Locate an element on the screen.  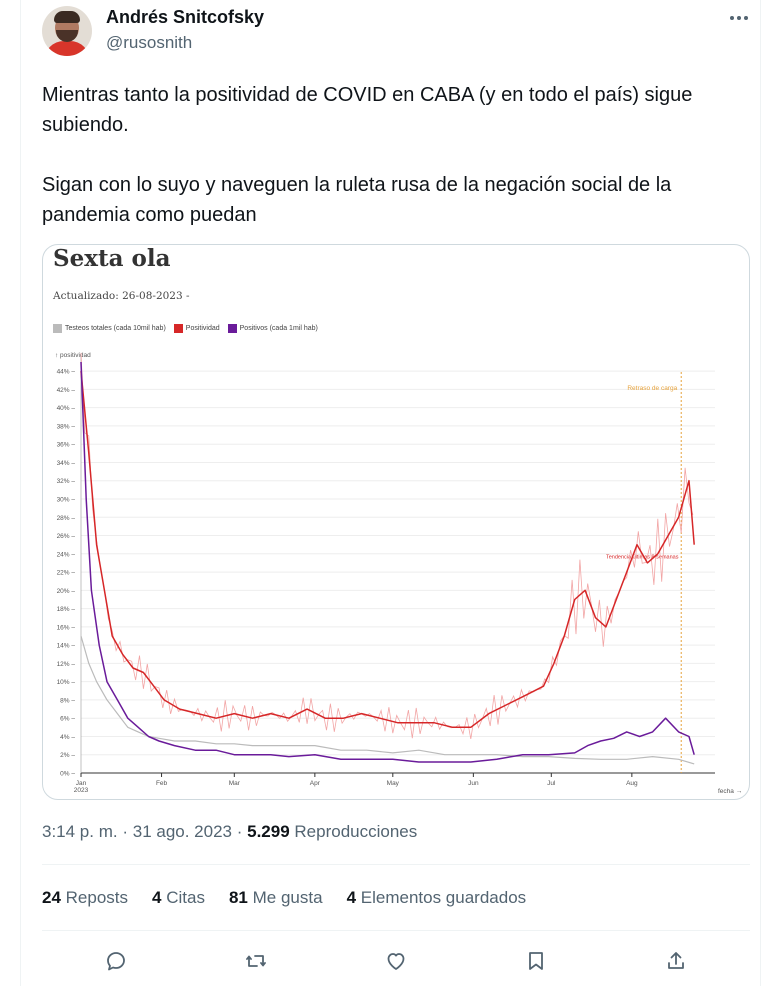
trend-label: Tendencia últimas 8 semanas is located at coordinates (642, 557).